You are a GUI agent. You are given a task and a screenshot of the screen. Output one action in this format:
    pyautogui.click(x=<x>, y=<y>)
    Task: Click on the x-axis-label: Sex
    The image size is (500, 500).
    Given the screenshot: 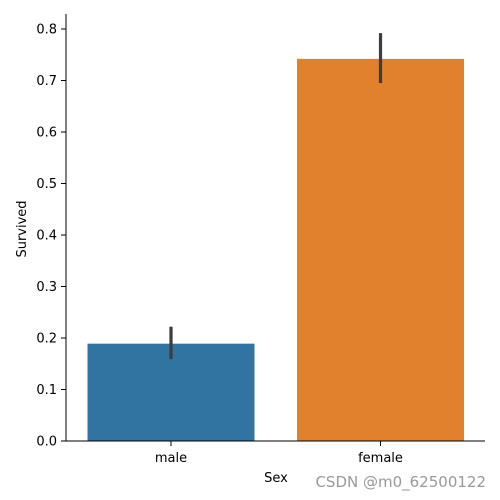 What is the action you would take?
    pyautogui.click(x=276, y=478)
    